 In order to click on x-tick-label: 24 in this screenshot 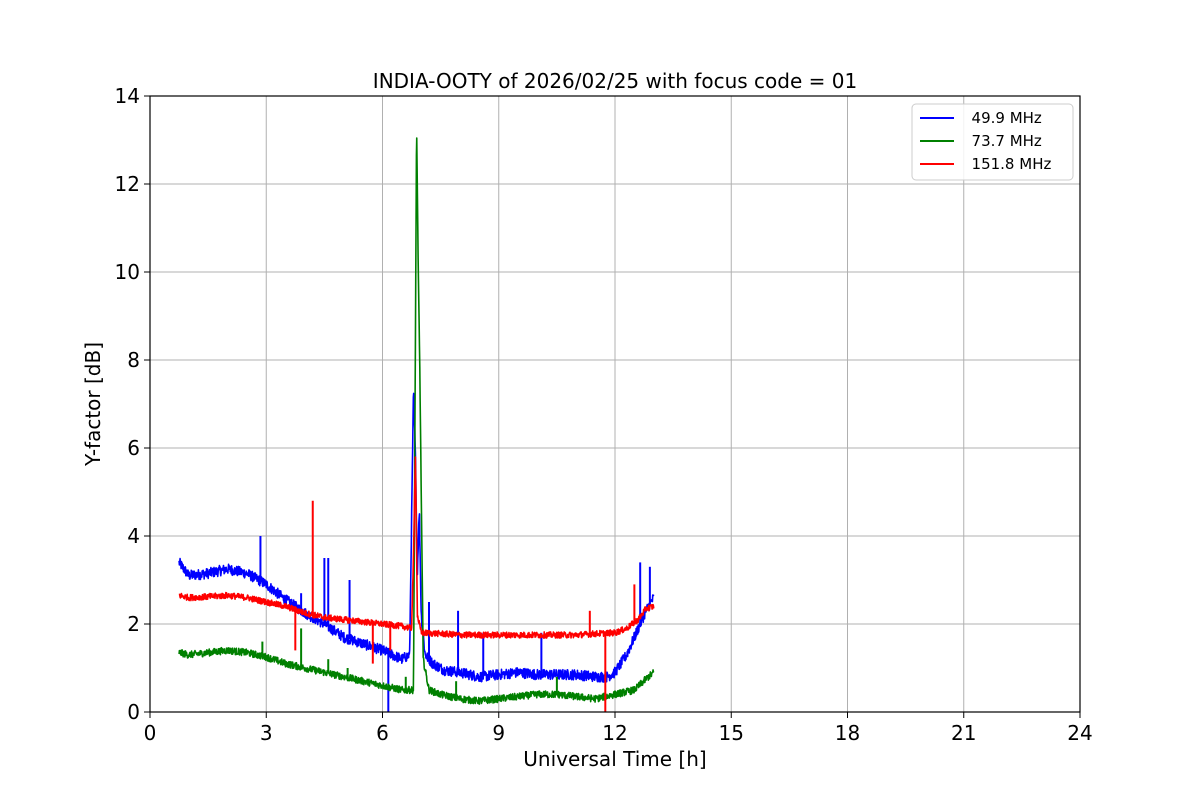, I will do `click(1079, 733)`.